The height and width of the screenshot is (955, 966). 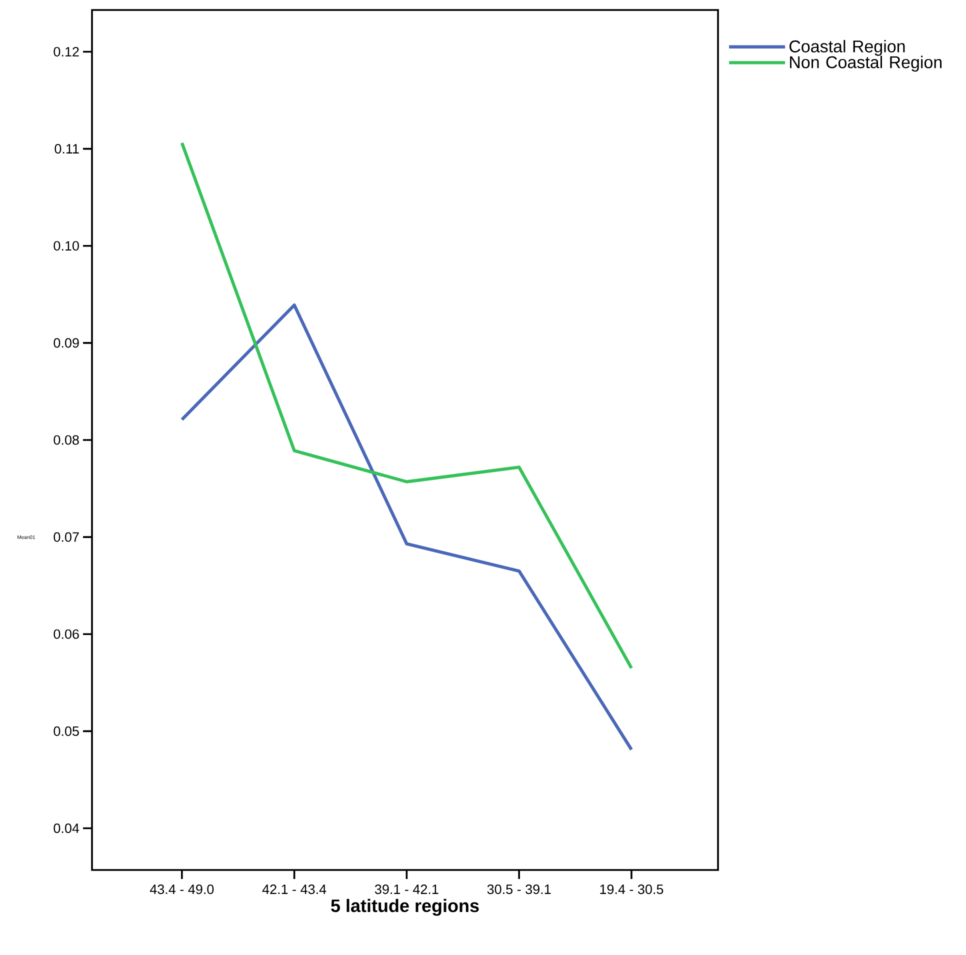 What do you see at coordinates (405, 907) in the screenshot?
I see `x-axis-title: 5 latitude regions` at bounding box center [405, 907].